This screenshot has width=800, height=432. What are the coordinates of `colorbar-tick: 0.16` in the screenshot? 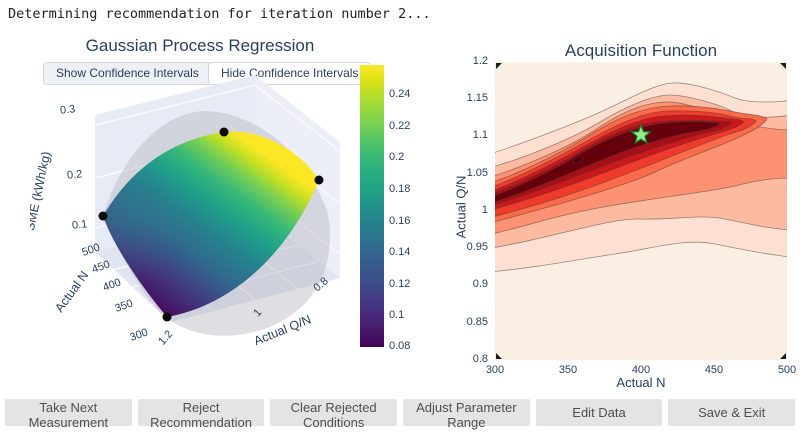 It's located at (400, 221).